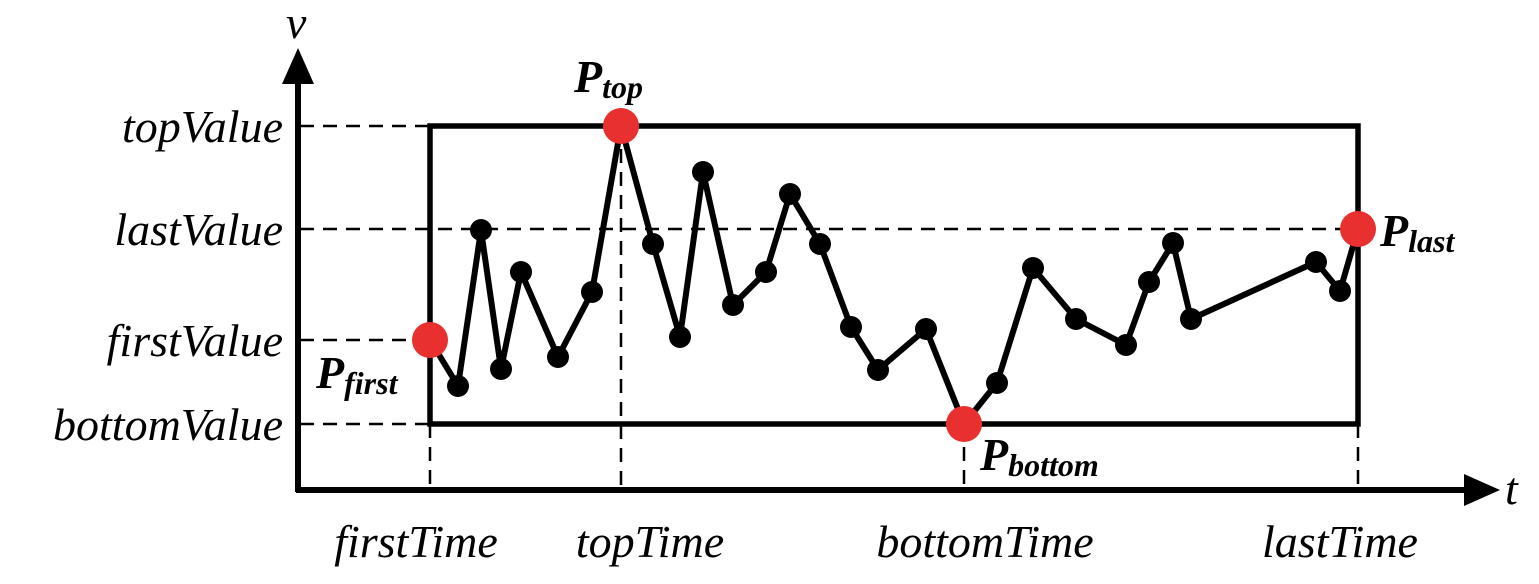 The width and height of the screenshot is (1539, 584). What do you see at coordinates (202, 126) in the screenshot?
I see `top-value-label: topValue` at bounding box center [202, 126].